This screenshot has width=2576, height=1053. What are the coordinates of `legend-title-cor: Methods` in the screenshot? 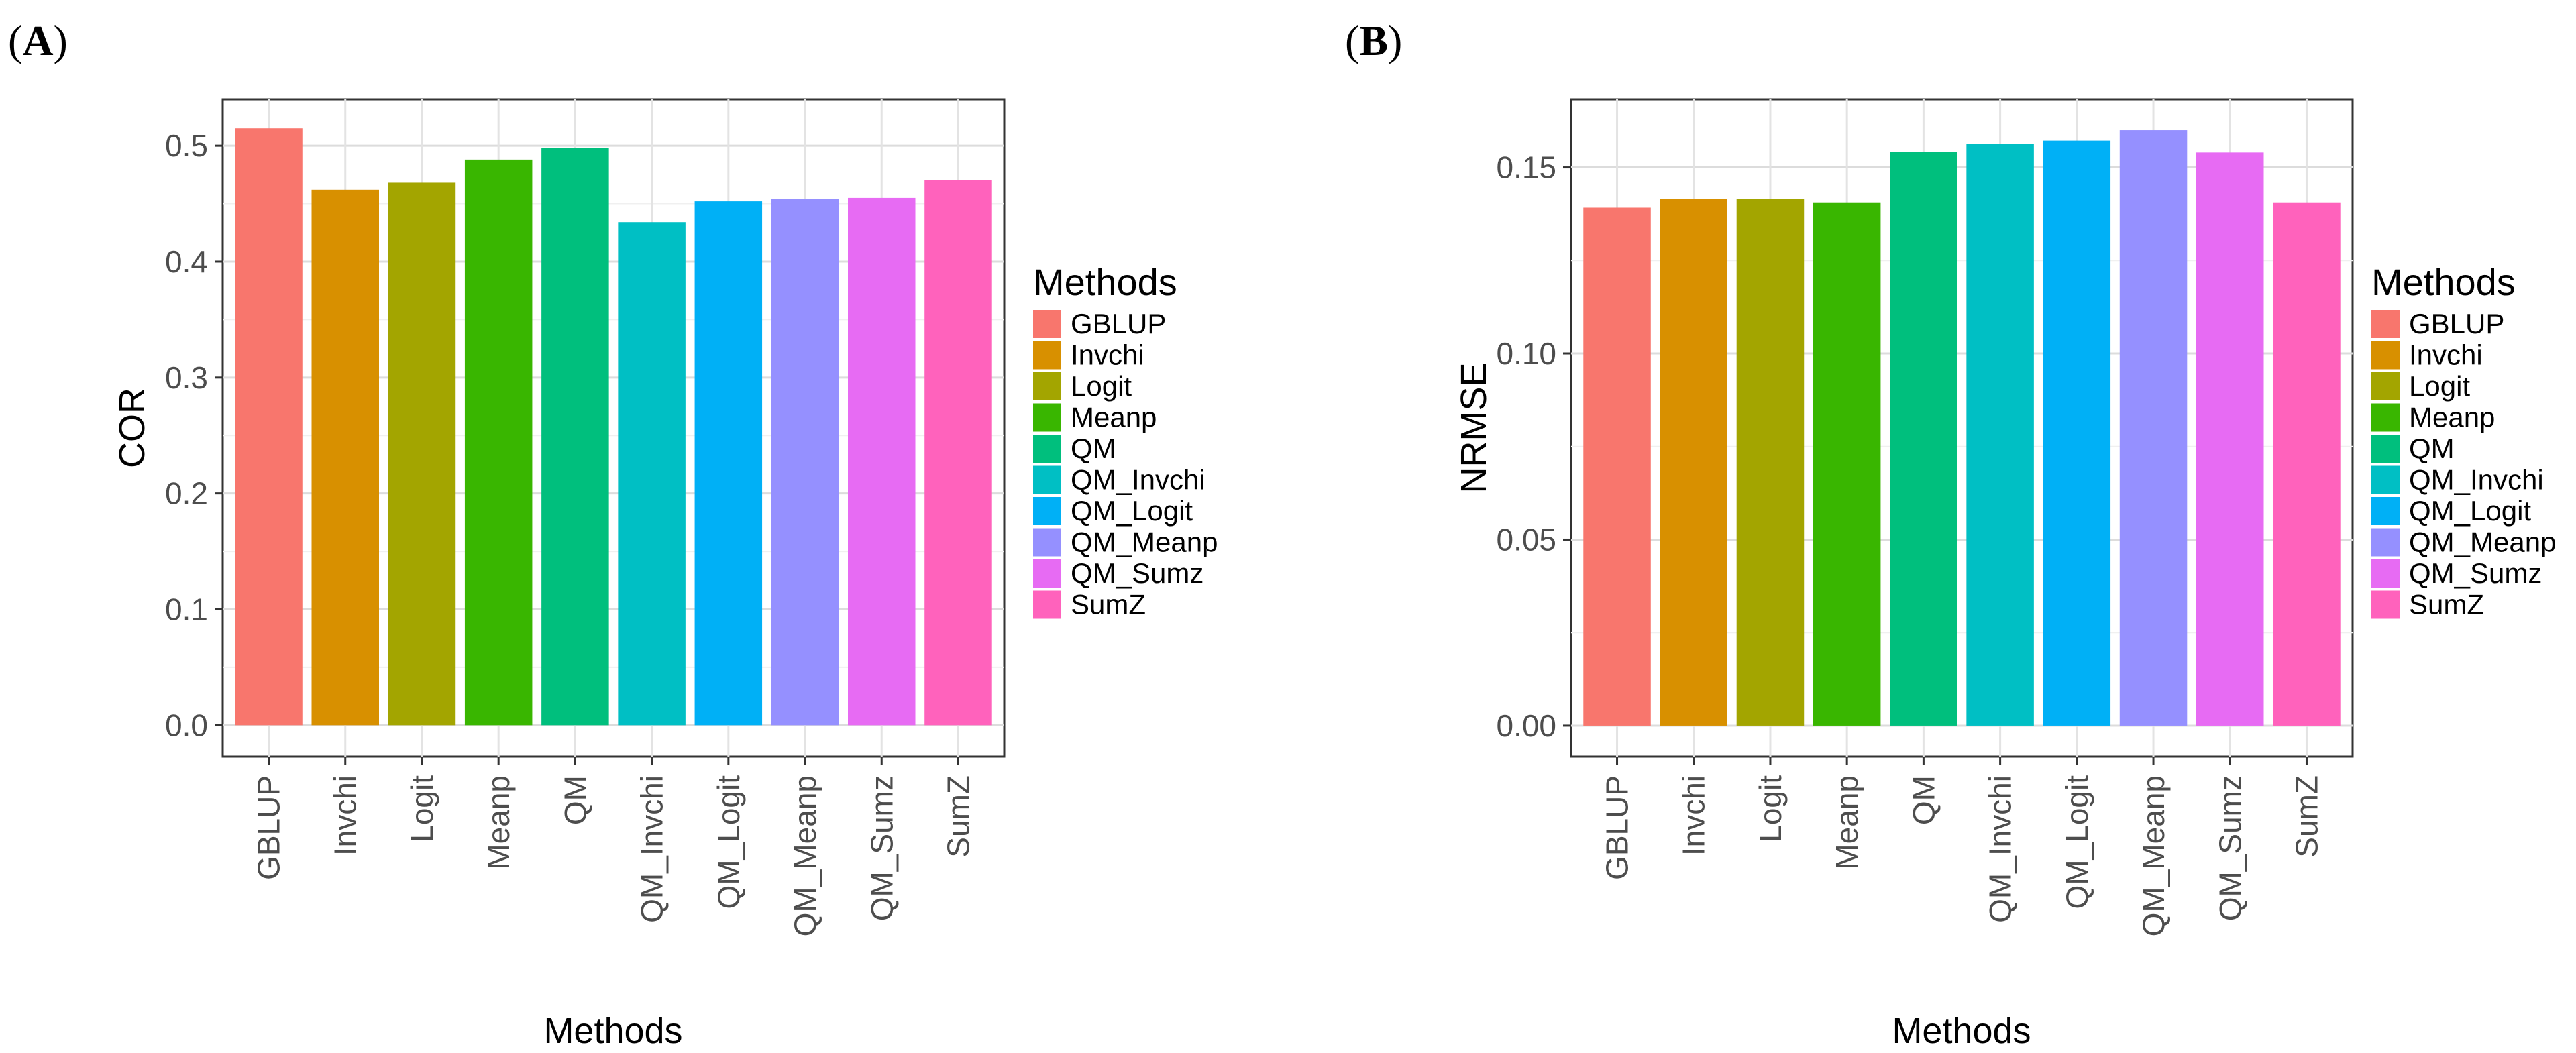 It's located at (1105, 282).